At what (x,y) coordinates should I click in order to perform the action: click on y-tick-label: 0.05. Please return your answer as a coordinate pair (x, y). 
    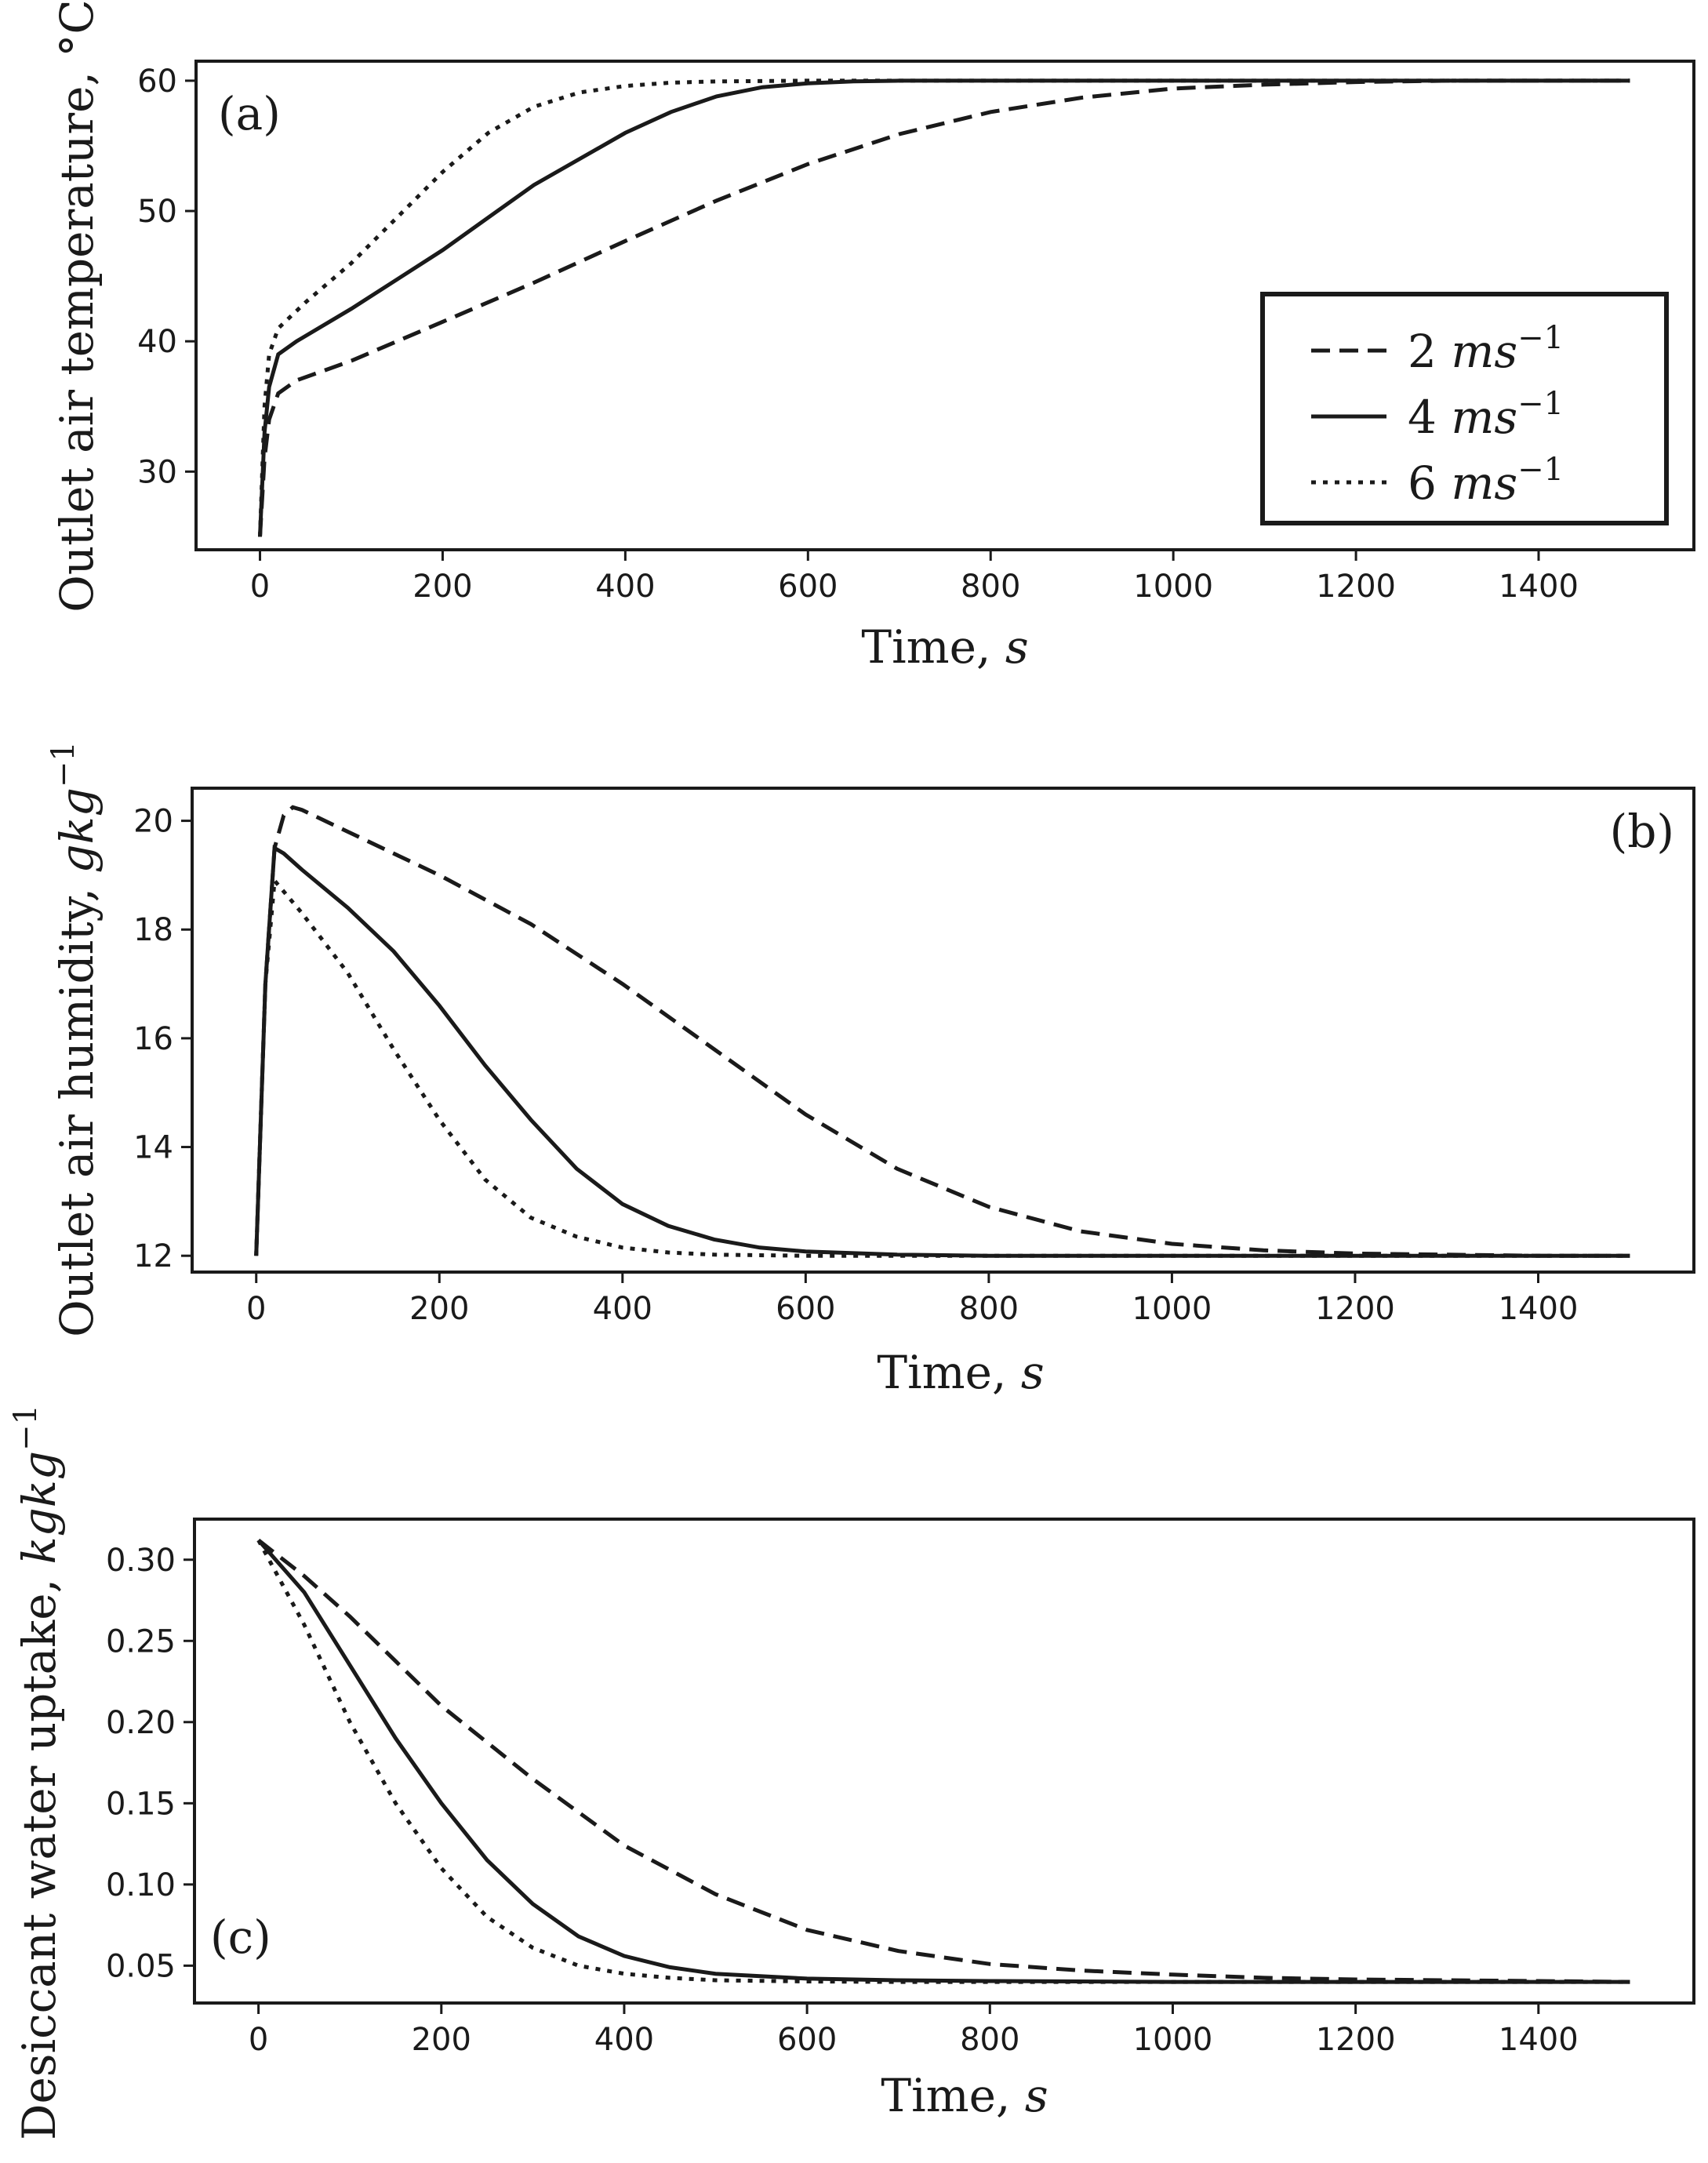
    Looking at the image, I should click on (141, 1966).